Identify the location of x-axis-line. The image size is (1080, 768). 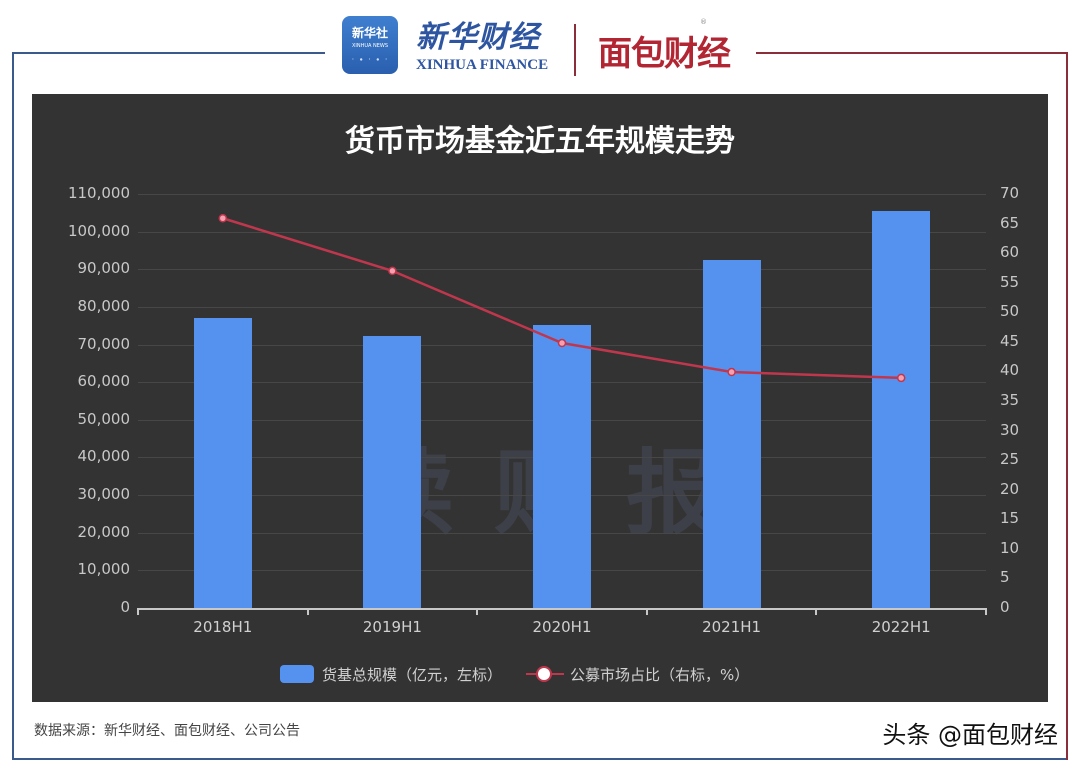
(562, 609).